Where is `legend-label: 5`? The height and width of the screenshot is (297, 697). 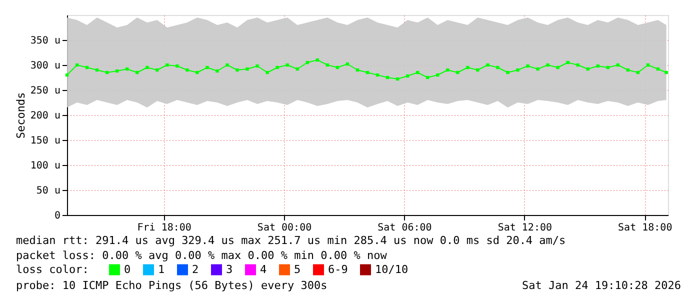
legend-label: 5 is located at coordinates (297, 269).